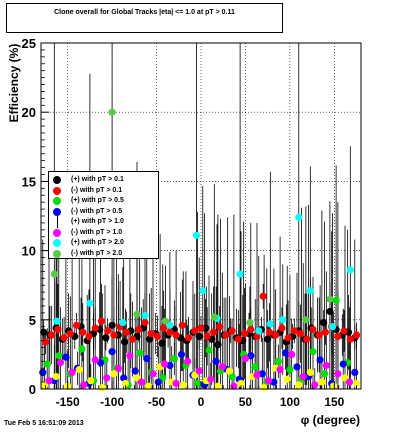 This screenshot has height=433, width=400. I want to click on legend-label: (-) with pT > 0.5, so click(97, 211).